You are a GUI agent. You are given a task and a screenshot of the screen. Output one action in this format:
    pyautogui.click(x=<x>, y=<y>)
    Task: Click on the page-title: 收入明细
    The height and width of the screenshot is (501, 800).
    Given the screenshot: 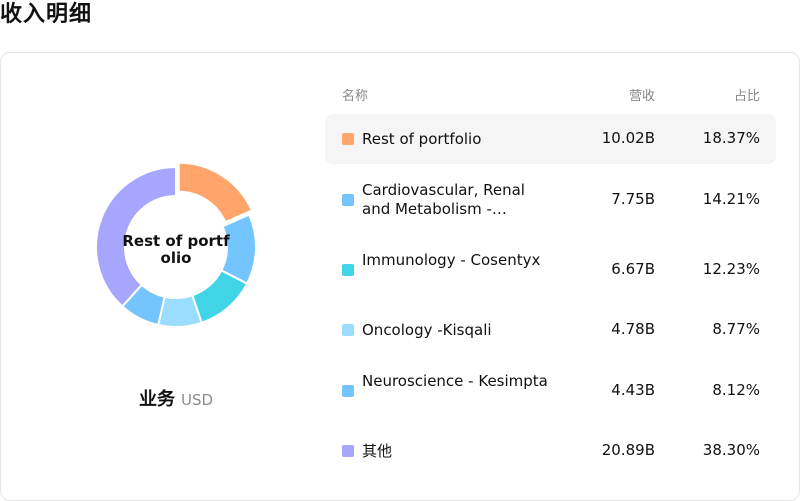 What is the action you would take?
    pyautogui.click(x=46, y=14)
    